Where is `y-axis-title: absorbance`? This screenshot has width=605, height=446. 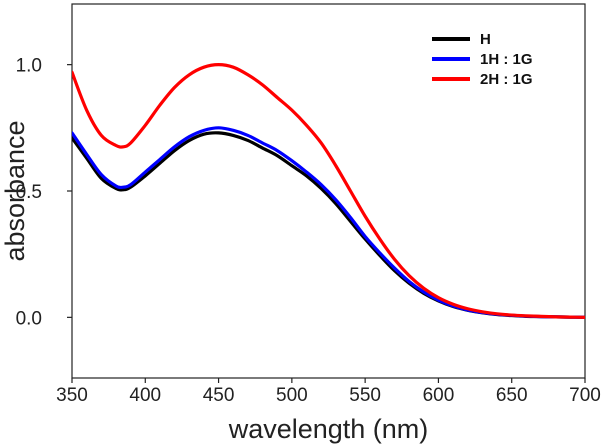 y-axis-title: absorbance is located at coordinates (15, 190).